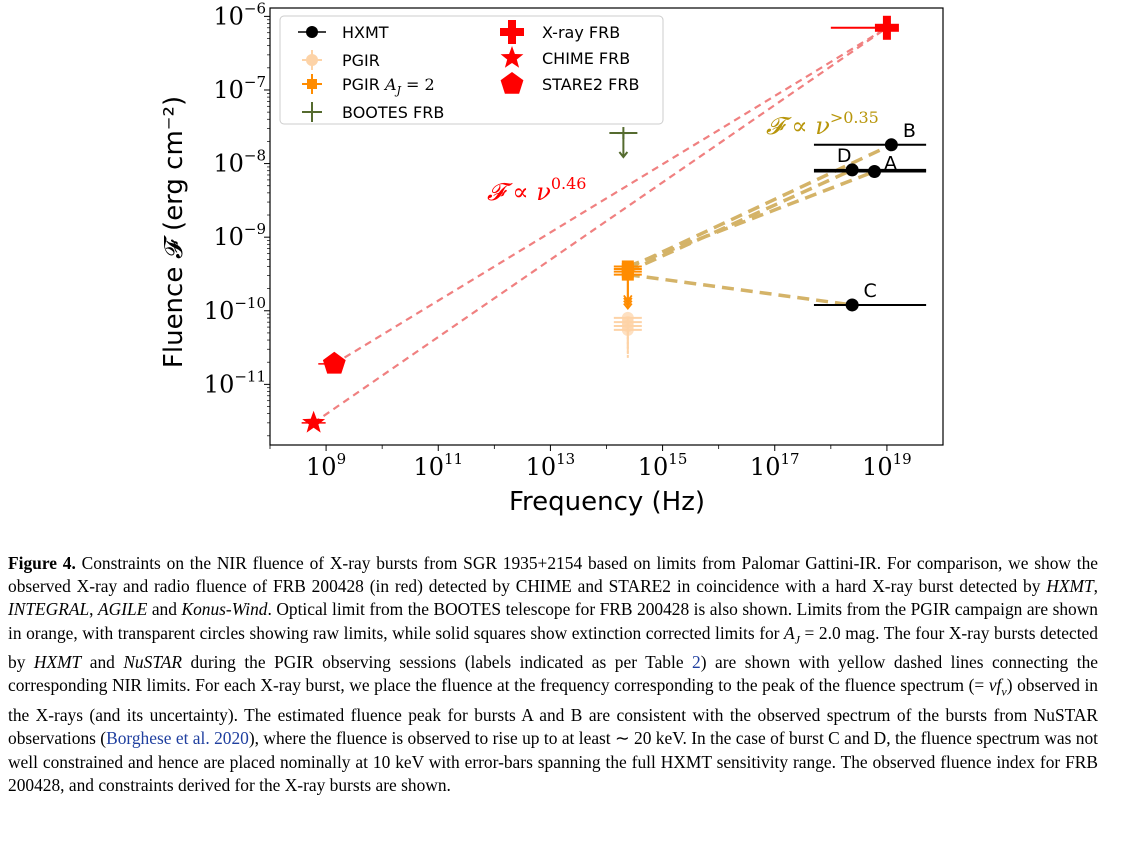 Image resolution: width=1121 pixels, height=844 pixels. I want to click on caption-text: NuSTAR, so click(152, 662).